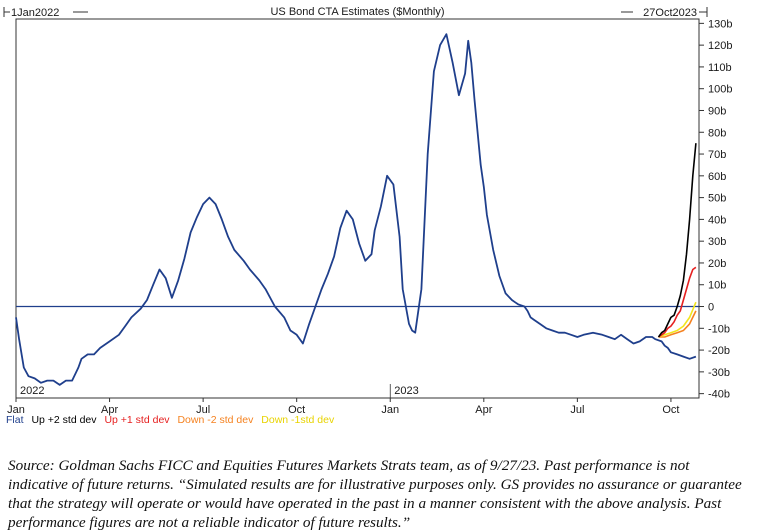 Image resolution: width=758 pixels, height=532 pixels. Describe the element at coordinates (137, 420) in the screenshot. I see `legend-item-up-1-std: Up +1 std dev` at that location.